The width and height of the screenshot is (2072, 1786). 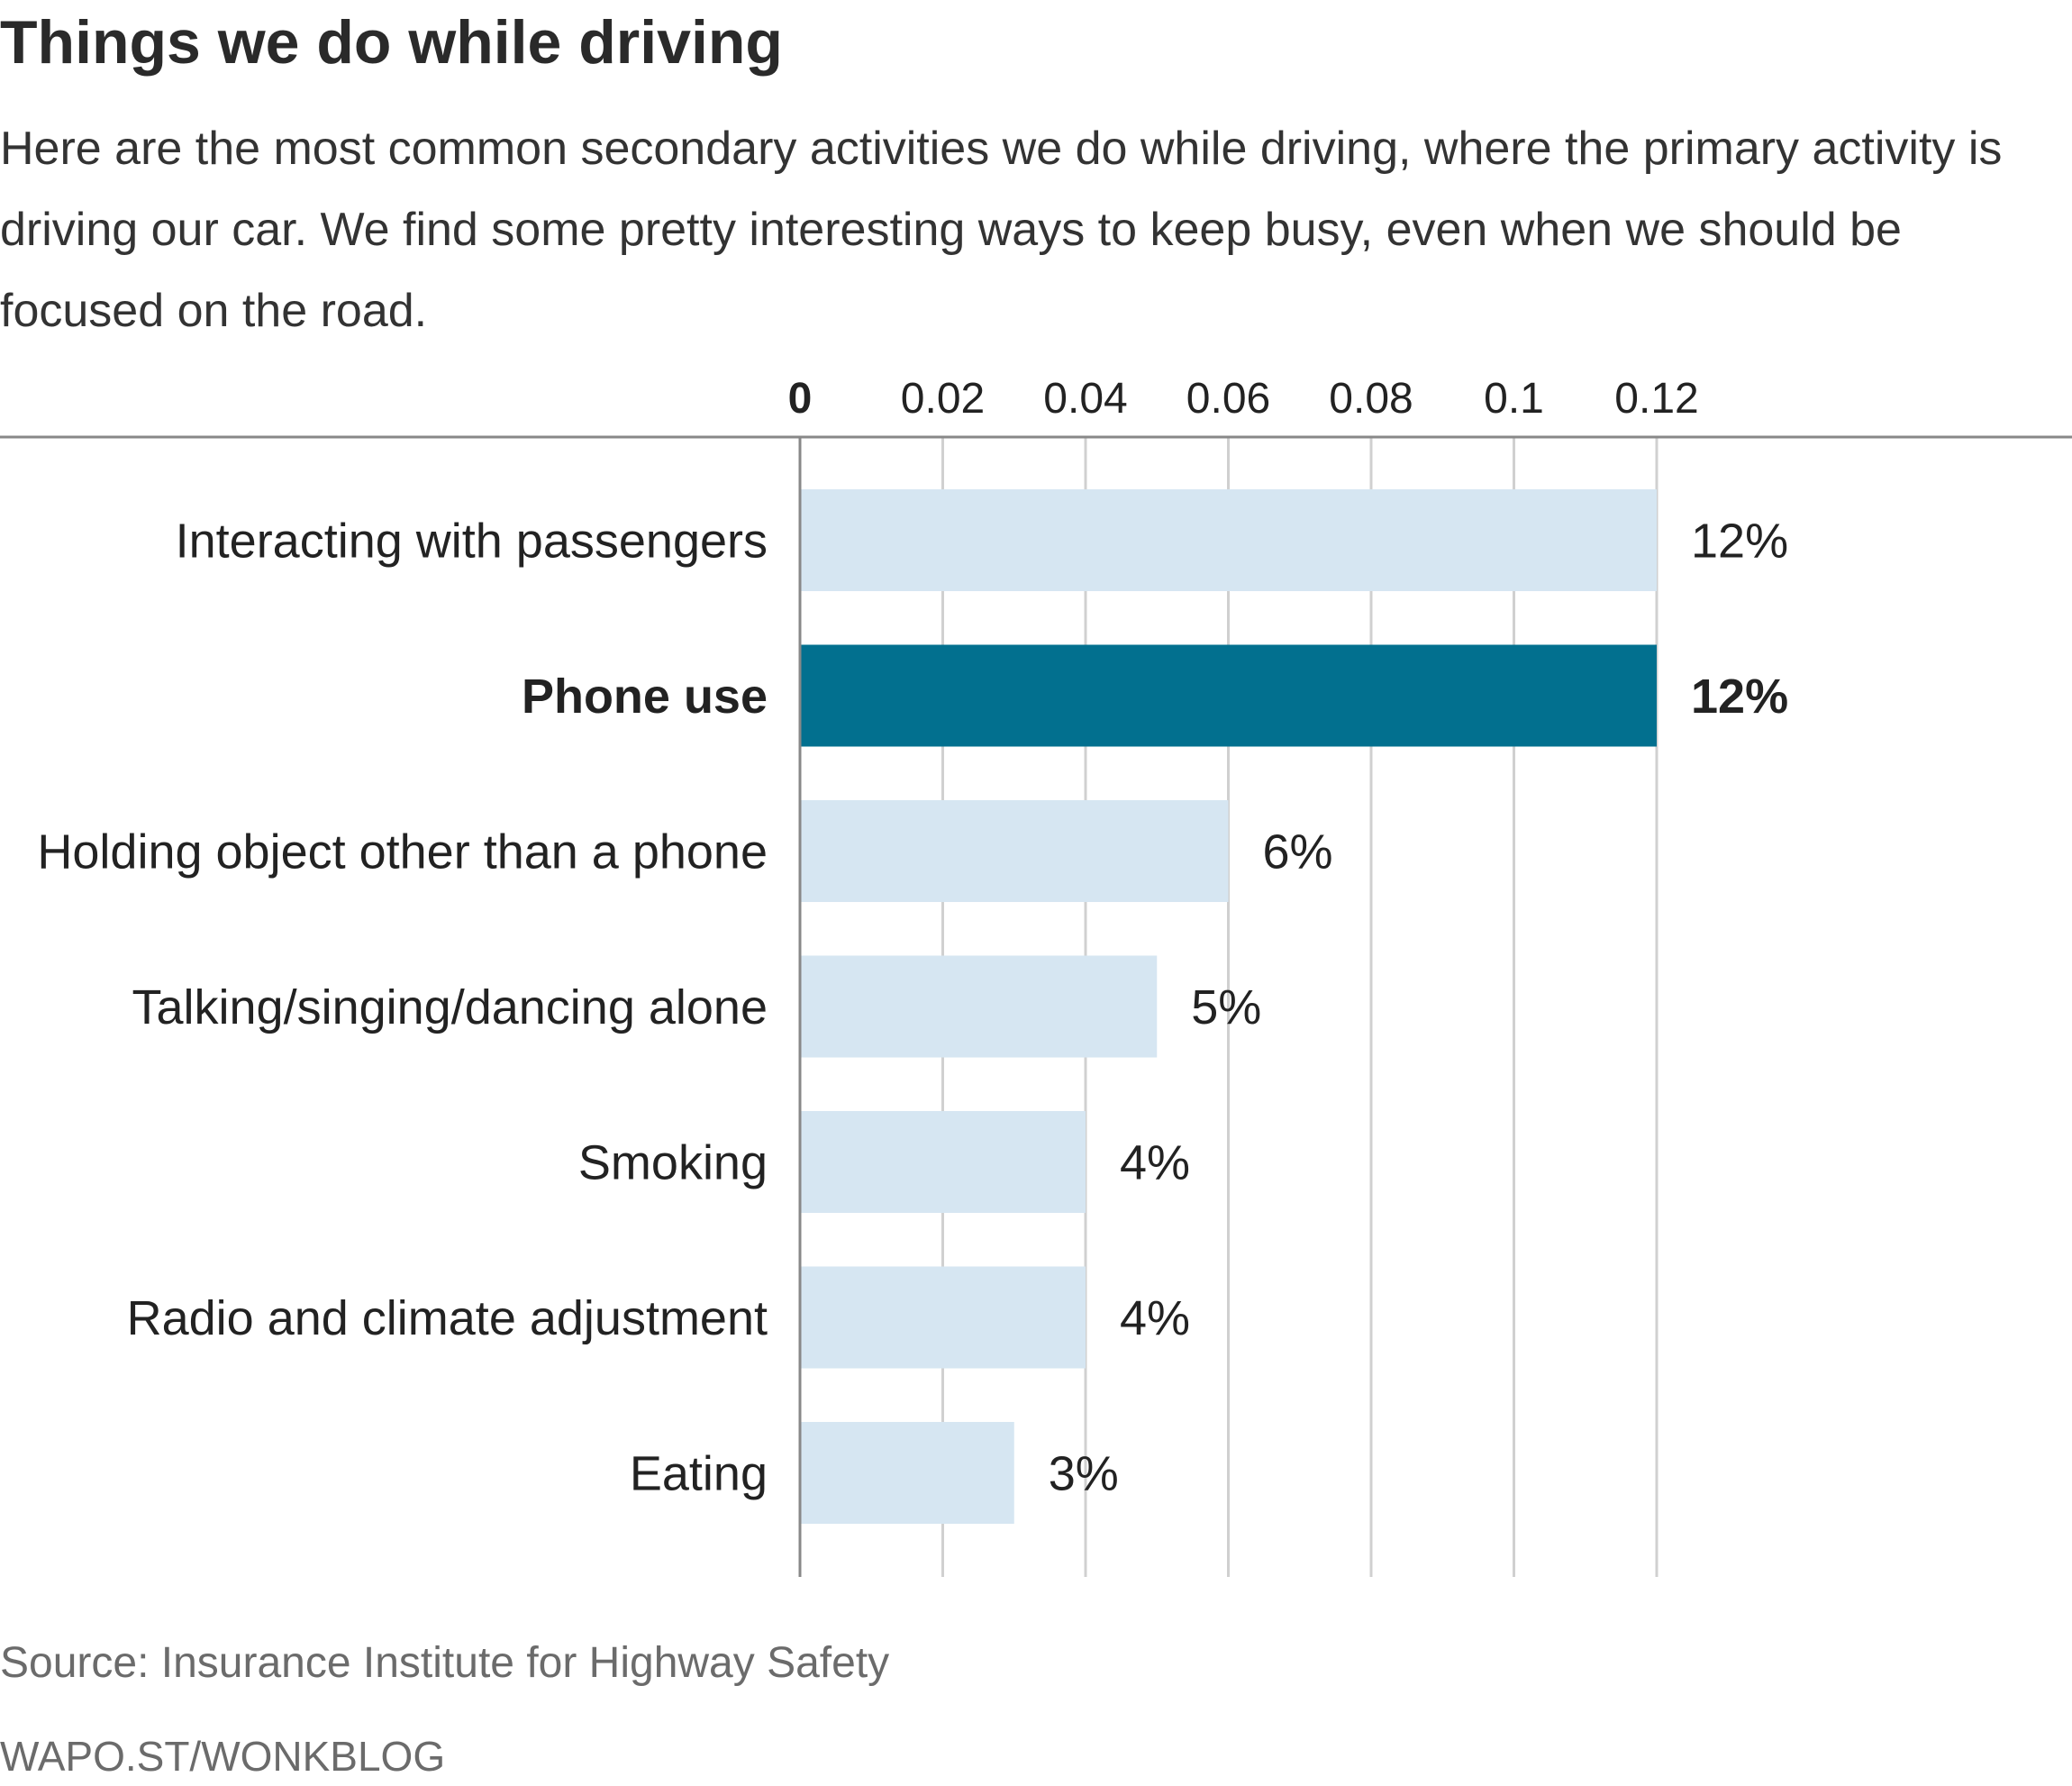 What do you see at coordinates (391, 42) in the screenshot?
I see `chart-title: Things we do while driving` at bounding box center [391, 42].